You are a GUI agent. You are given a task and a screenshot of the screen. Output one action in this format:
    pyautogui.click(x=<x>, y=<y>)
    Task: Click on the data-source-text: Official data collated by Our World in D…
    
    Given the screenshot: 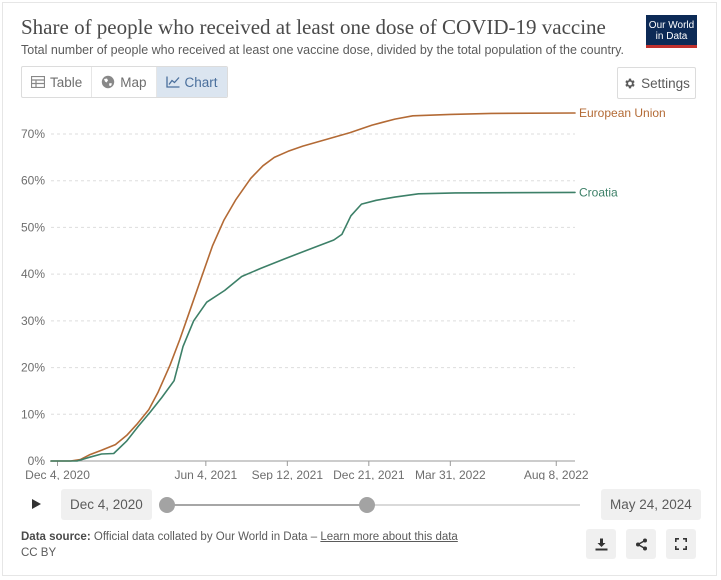 What is the action you would take?
    pyautogui.click(x=205, y=537)
    